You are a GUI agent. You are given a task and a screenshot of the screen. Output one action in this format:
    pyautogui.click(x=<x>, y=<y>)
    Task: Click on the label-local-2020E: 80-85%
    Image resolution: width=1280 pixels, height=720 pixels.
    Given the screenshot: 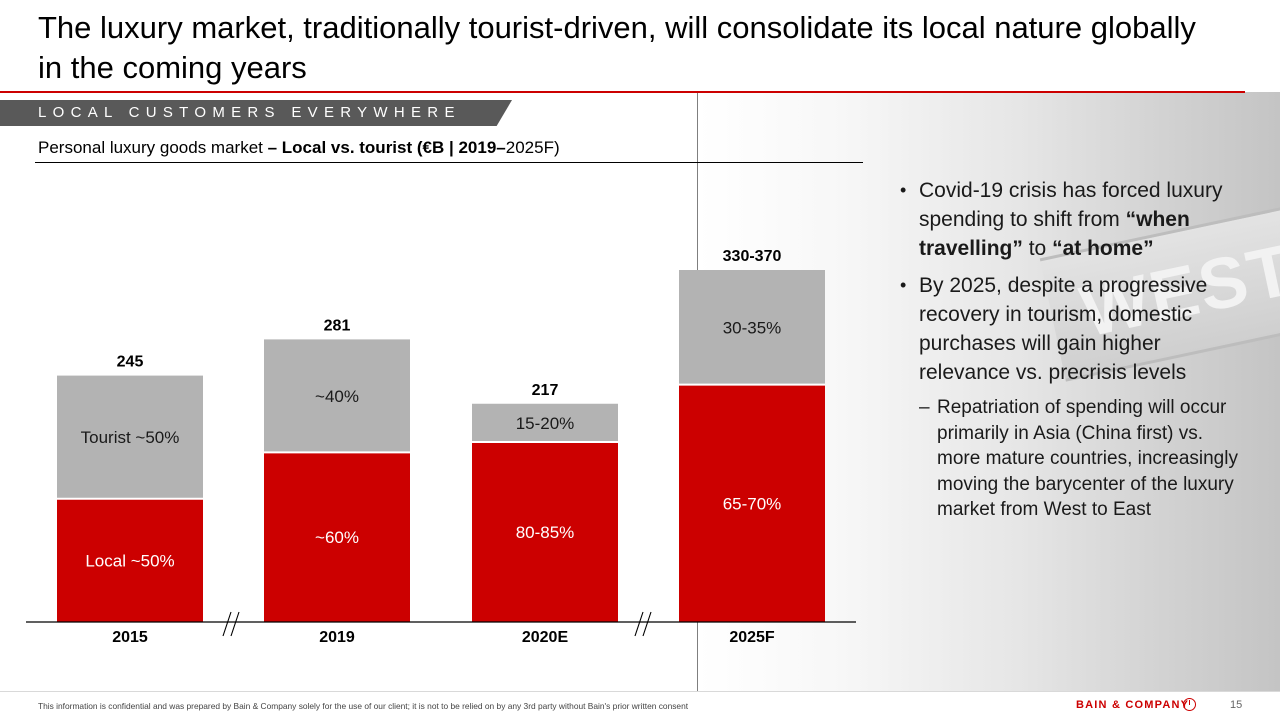 What is the action you would take?
    pyautogui.click(x=545, y=532)
    